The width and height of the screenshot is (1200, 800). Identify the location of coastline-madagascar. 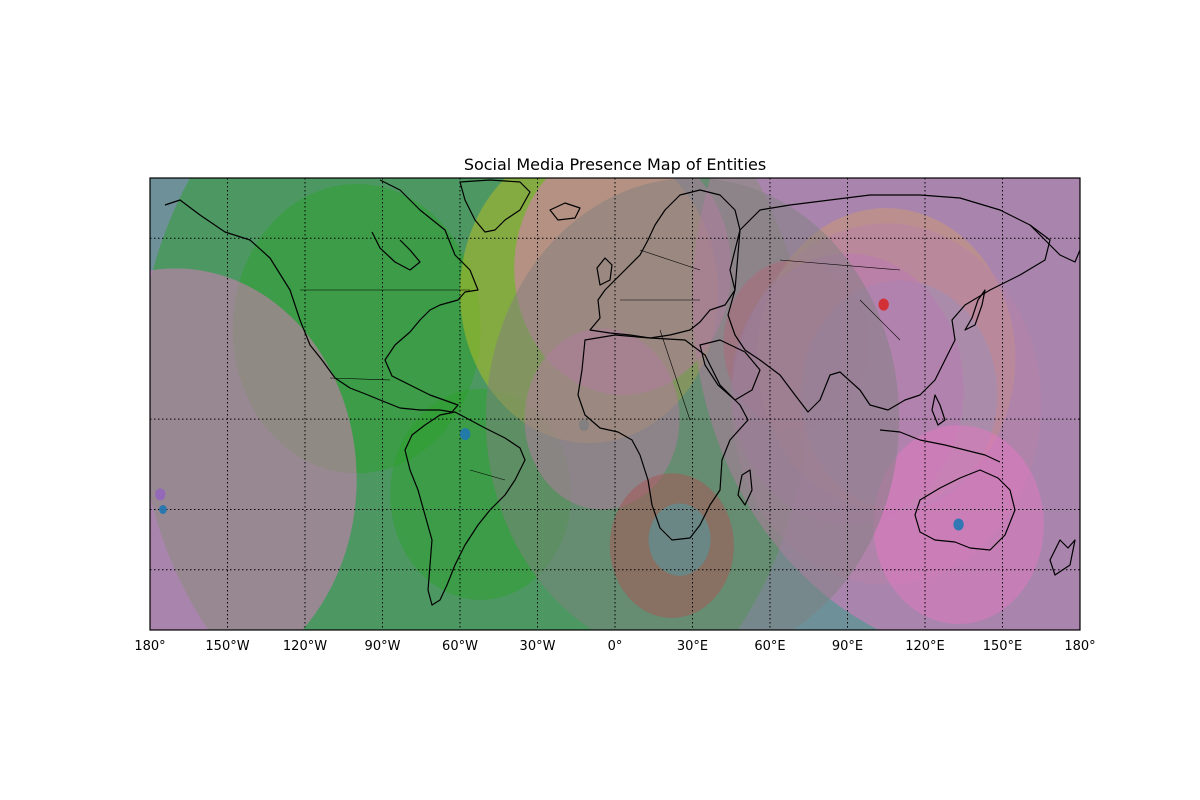
(745, 487).